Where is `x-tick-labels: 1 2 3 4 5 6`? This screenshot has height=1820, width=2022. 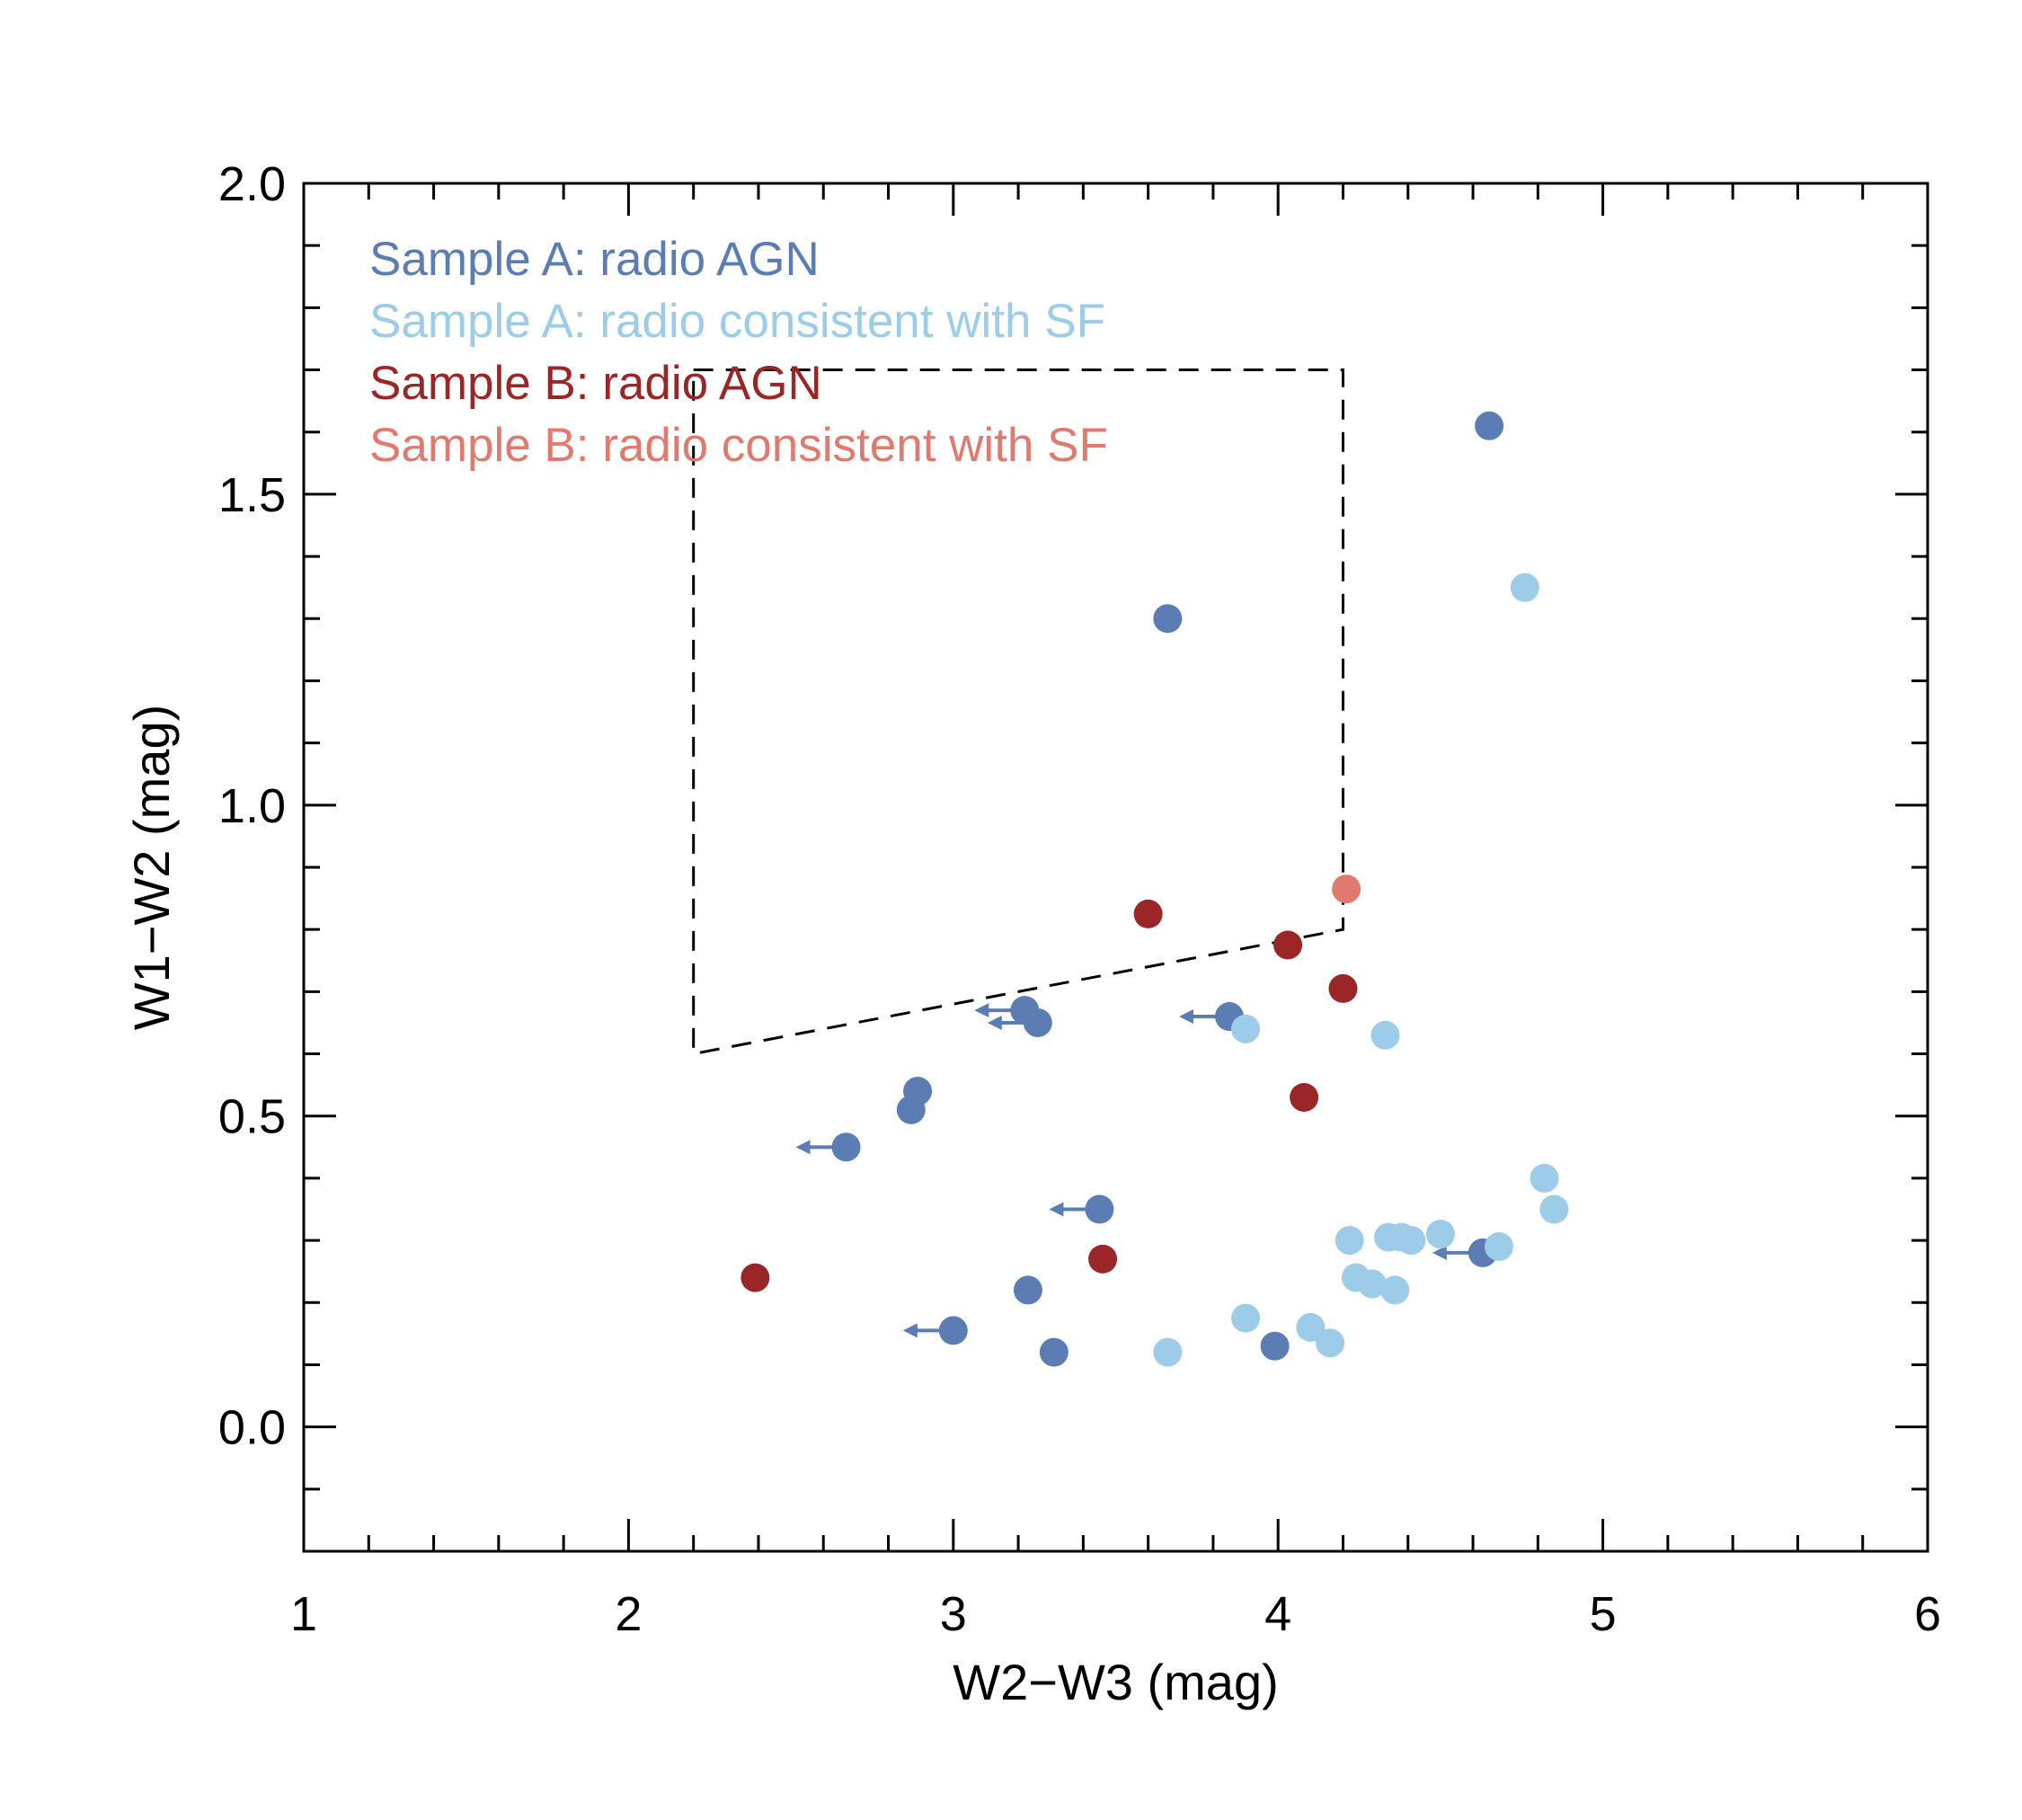
x-tick-labels: 1 2 3 4 5 6 is located at coordinates (1115, 1614).